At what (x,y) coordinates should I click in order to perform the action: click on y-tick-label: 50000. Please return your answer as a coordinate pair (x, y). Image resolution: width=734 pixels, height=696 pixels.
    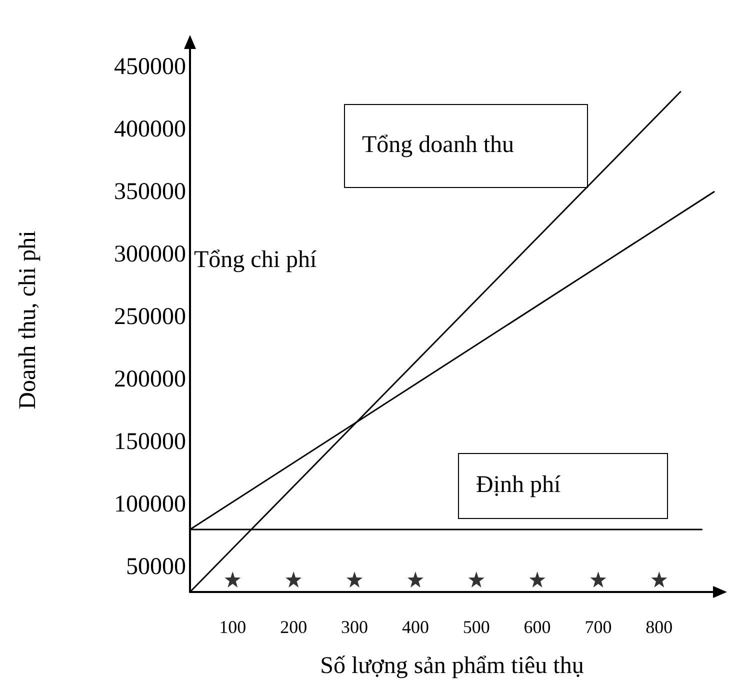
    Looking at the image, I should click on (156, 567).